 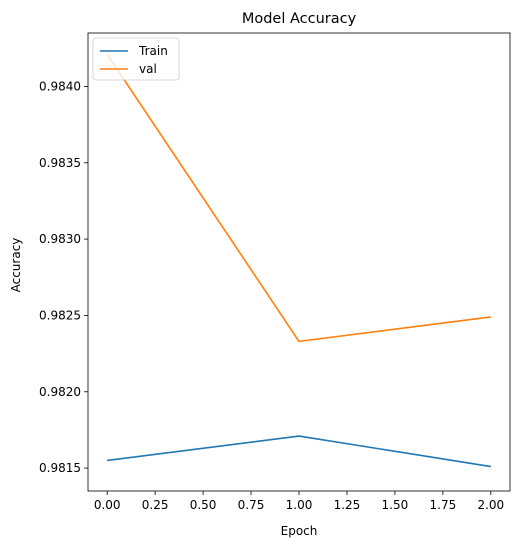 I want to click on x-axis-title: Epoch, so click(x=299, y=531).